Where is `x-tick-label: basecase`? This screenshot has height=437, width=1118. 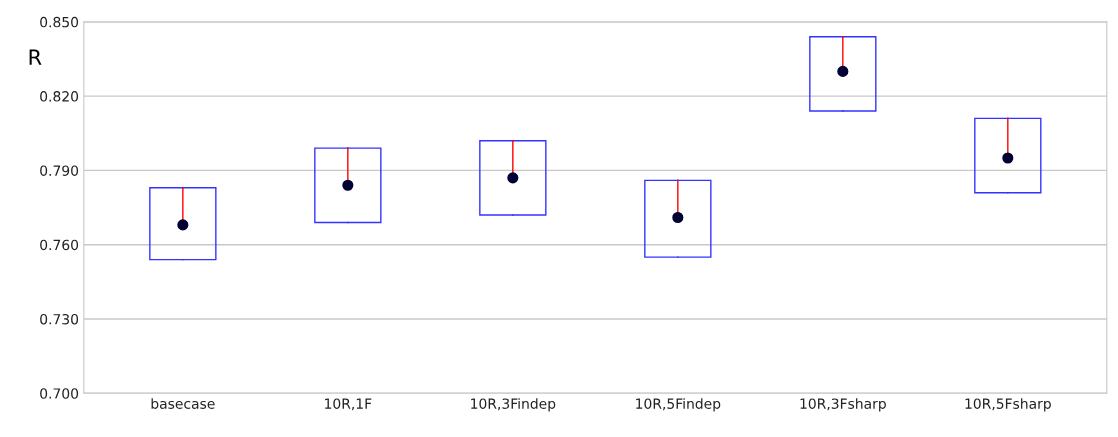
x-tick-label: basecase is located at coordinates (183, 403).